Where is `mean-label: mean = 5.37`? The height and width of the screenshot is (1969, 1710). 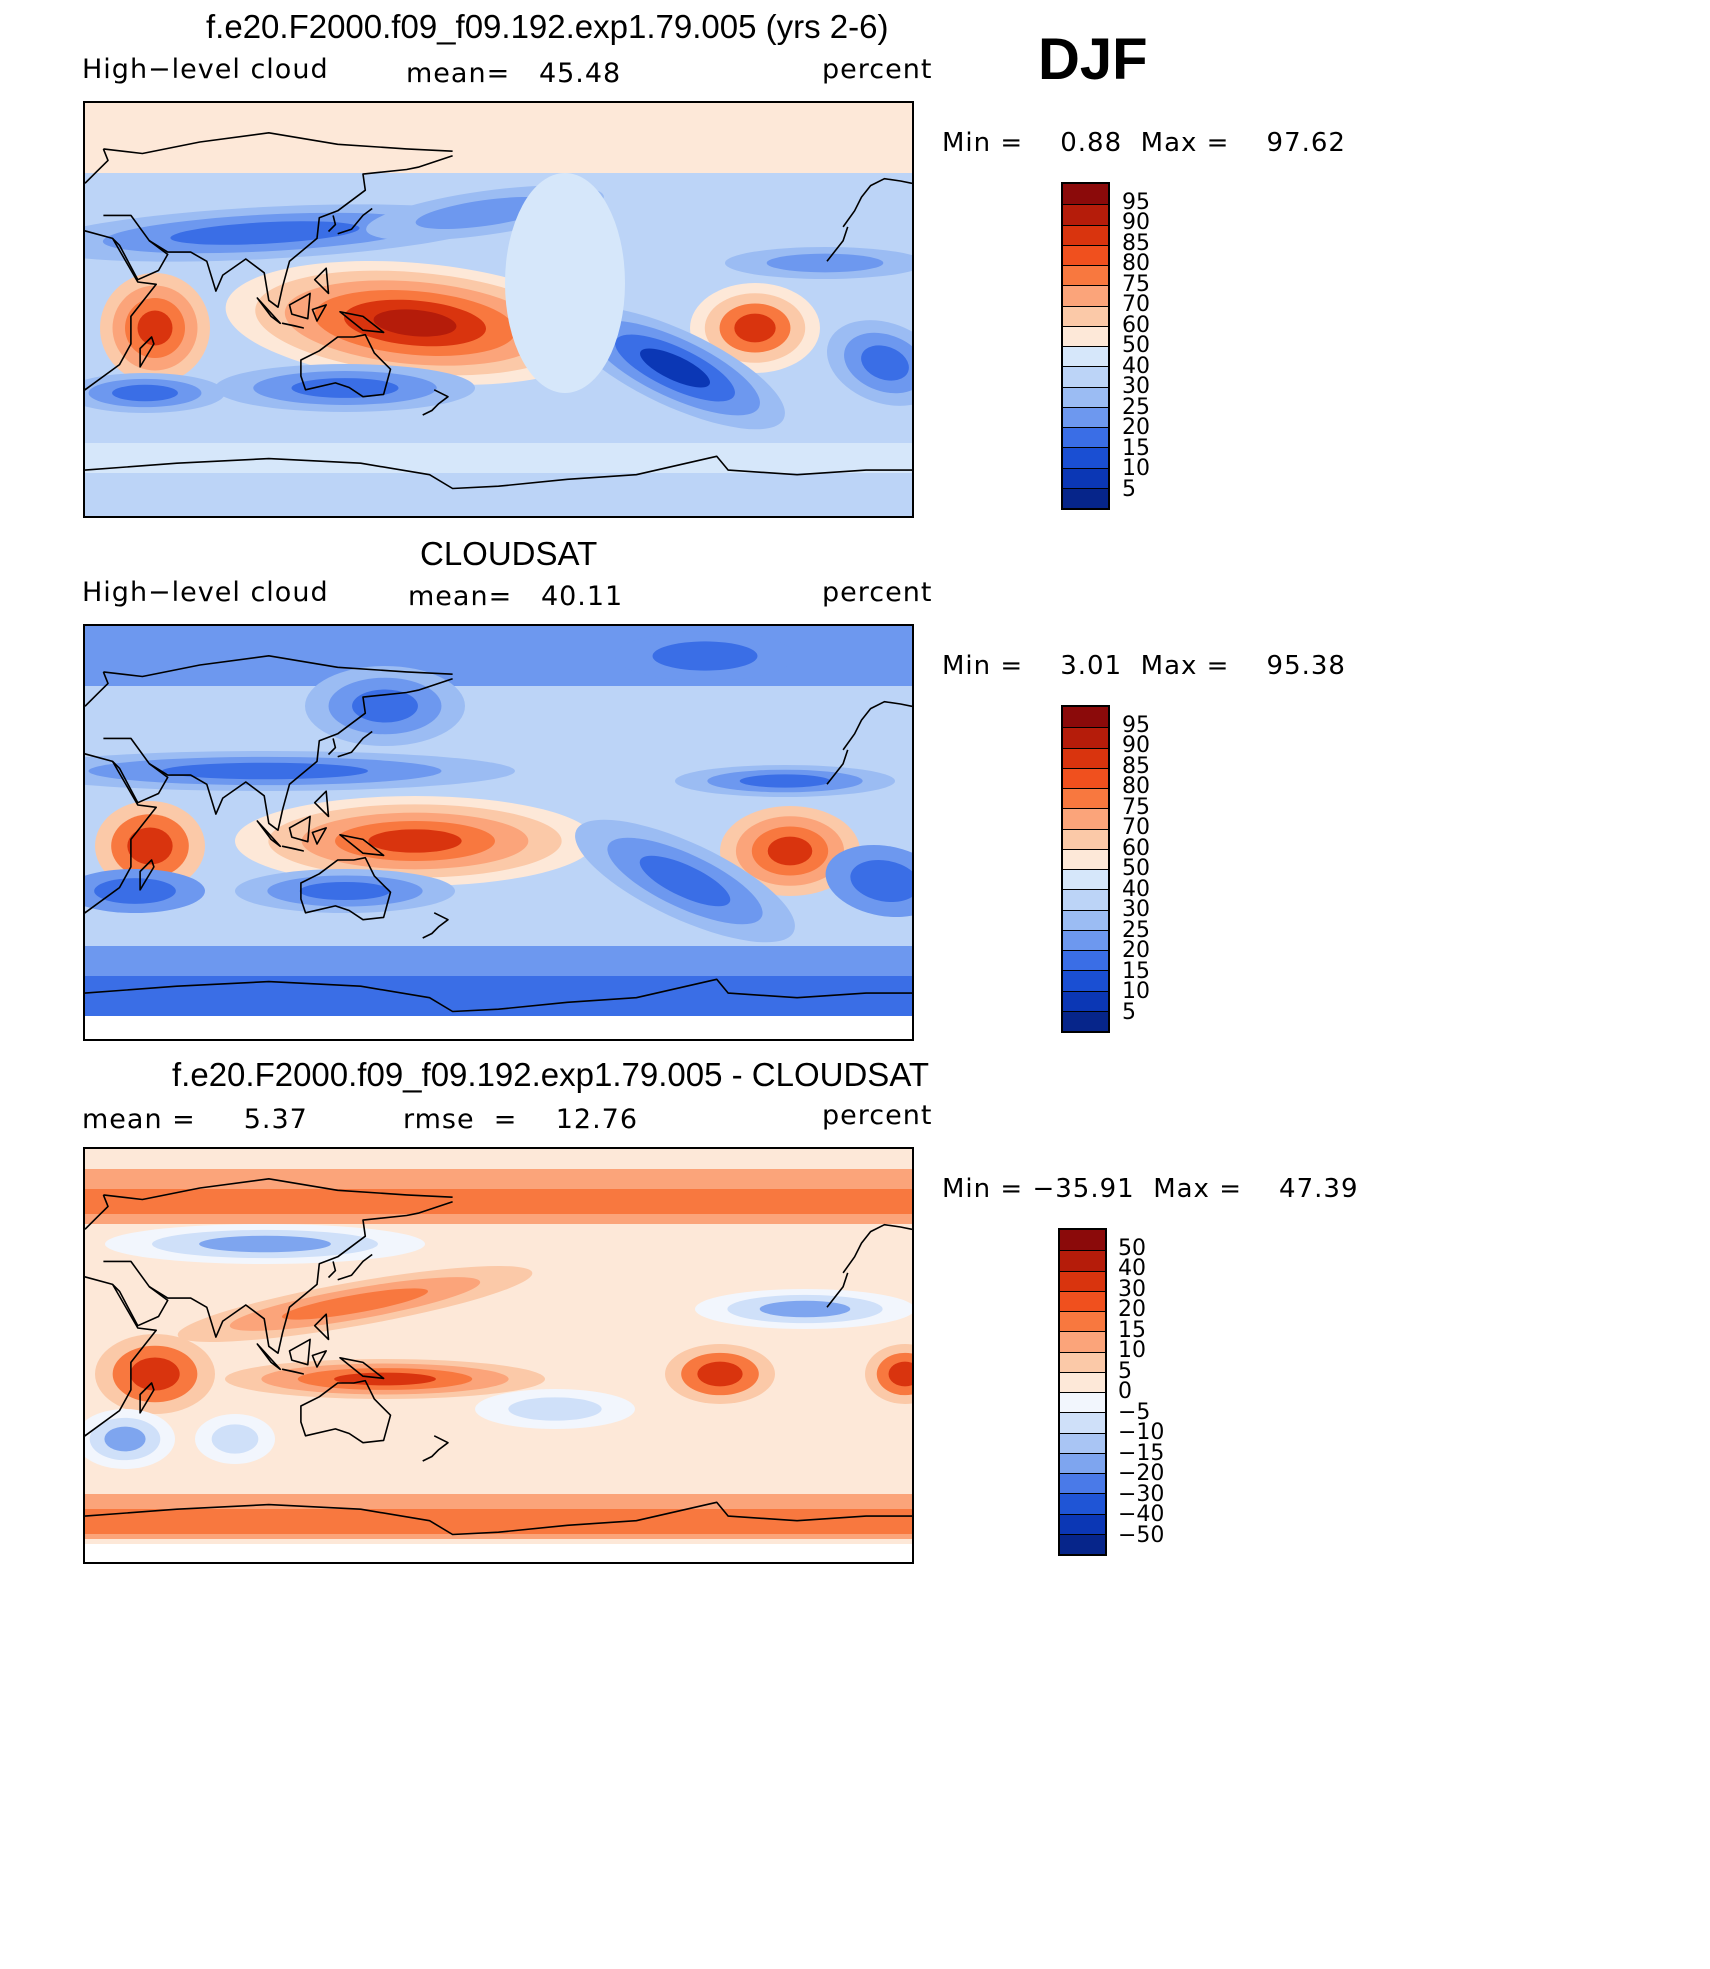 mean-label: mean = 5.37 is located at coordinates (195, 1119).